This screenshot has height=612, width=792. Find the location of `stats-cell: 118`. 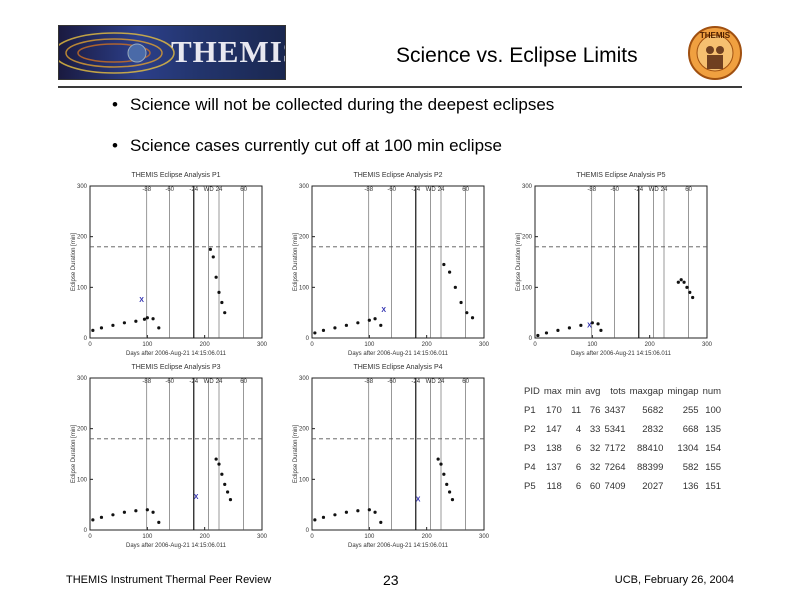

stats-cell: 118 is located at coordinates (554, 486).